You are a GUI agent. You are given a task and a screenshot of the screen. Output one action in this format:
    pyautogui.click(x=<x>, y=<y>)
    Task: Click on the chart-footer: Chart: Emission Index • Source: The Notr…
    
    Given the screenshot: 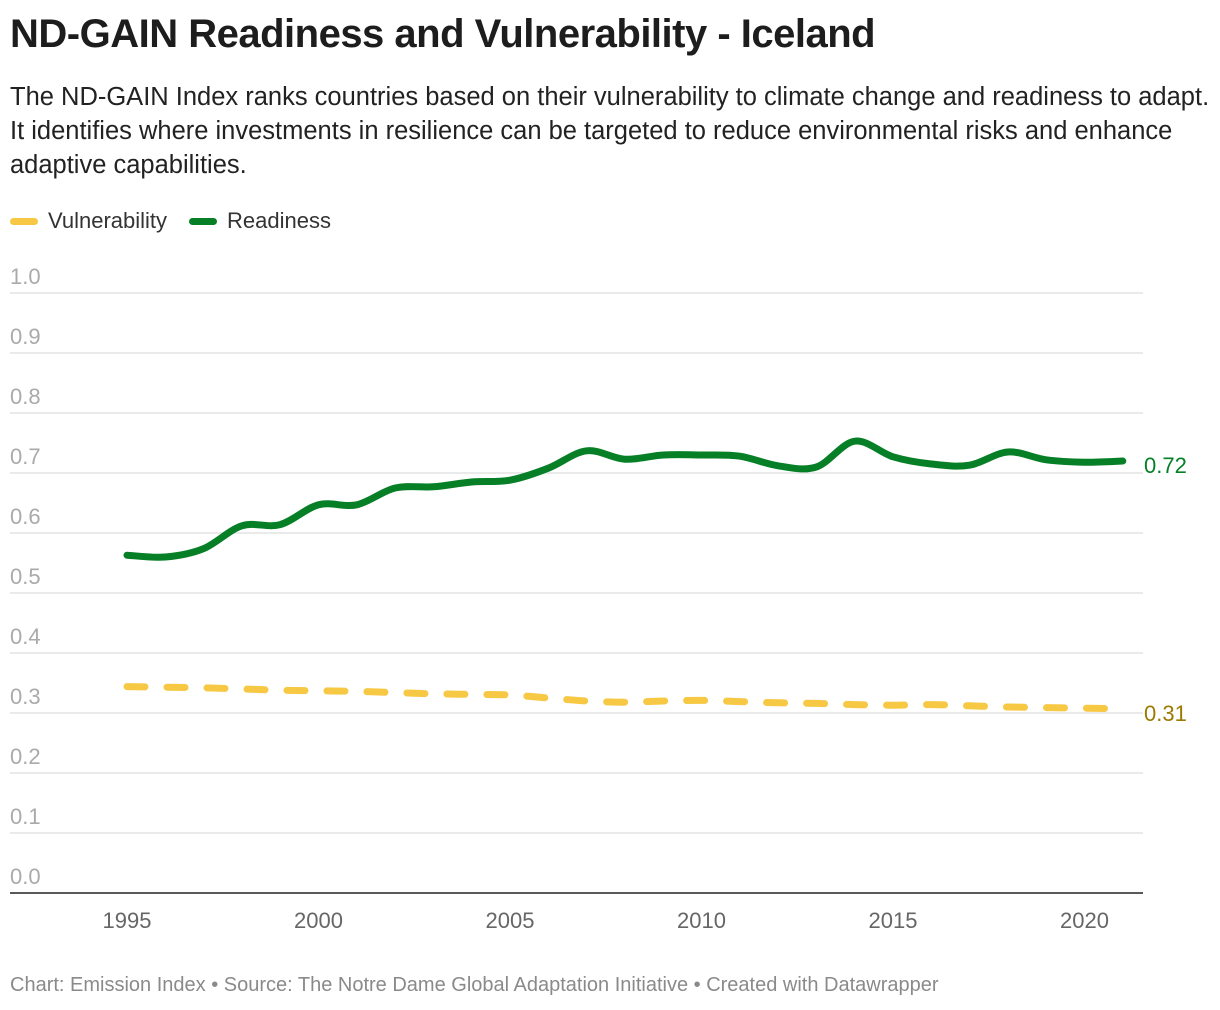 What is the action you would take?
    pyautogui.click(x=474, y=985)
    